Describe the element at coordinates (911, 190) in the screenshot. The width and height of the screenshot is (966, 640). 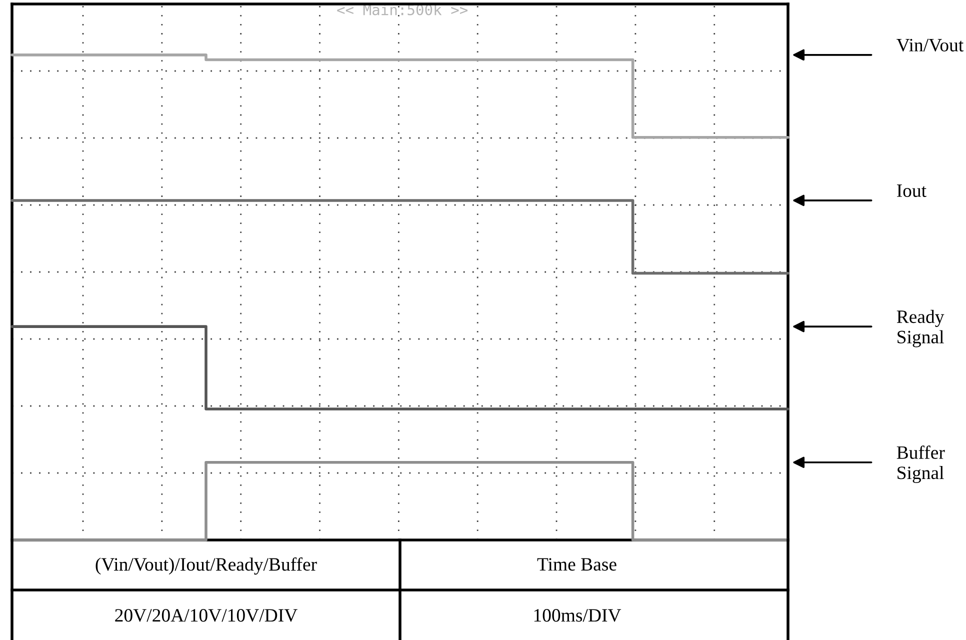
I see `text: Iout` at that location.